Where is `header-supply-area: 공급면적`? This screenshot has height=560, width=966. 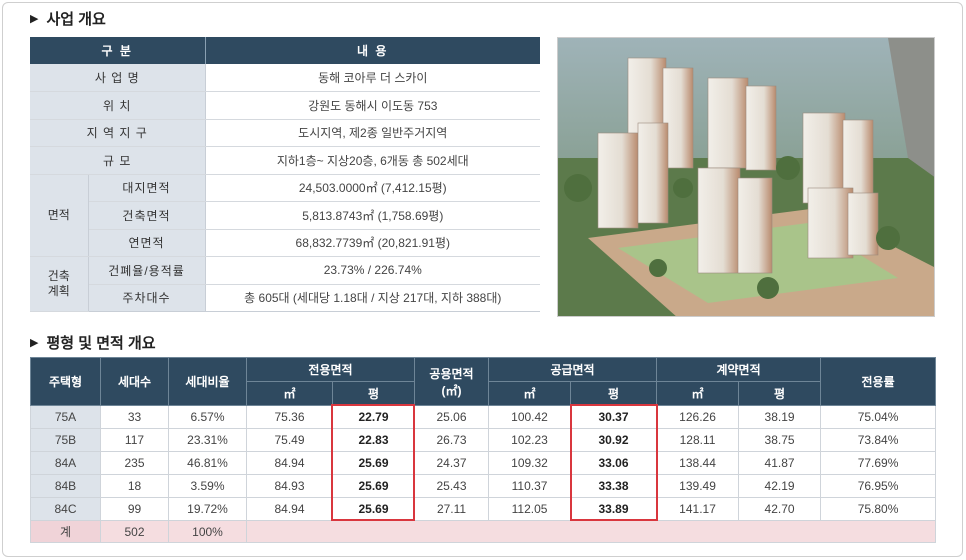 header-supply-area: 공급면적 is located at coordinates (573, 369).